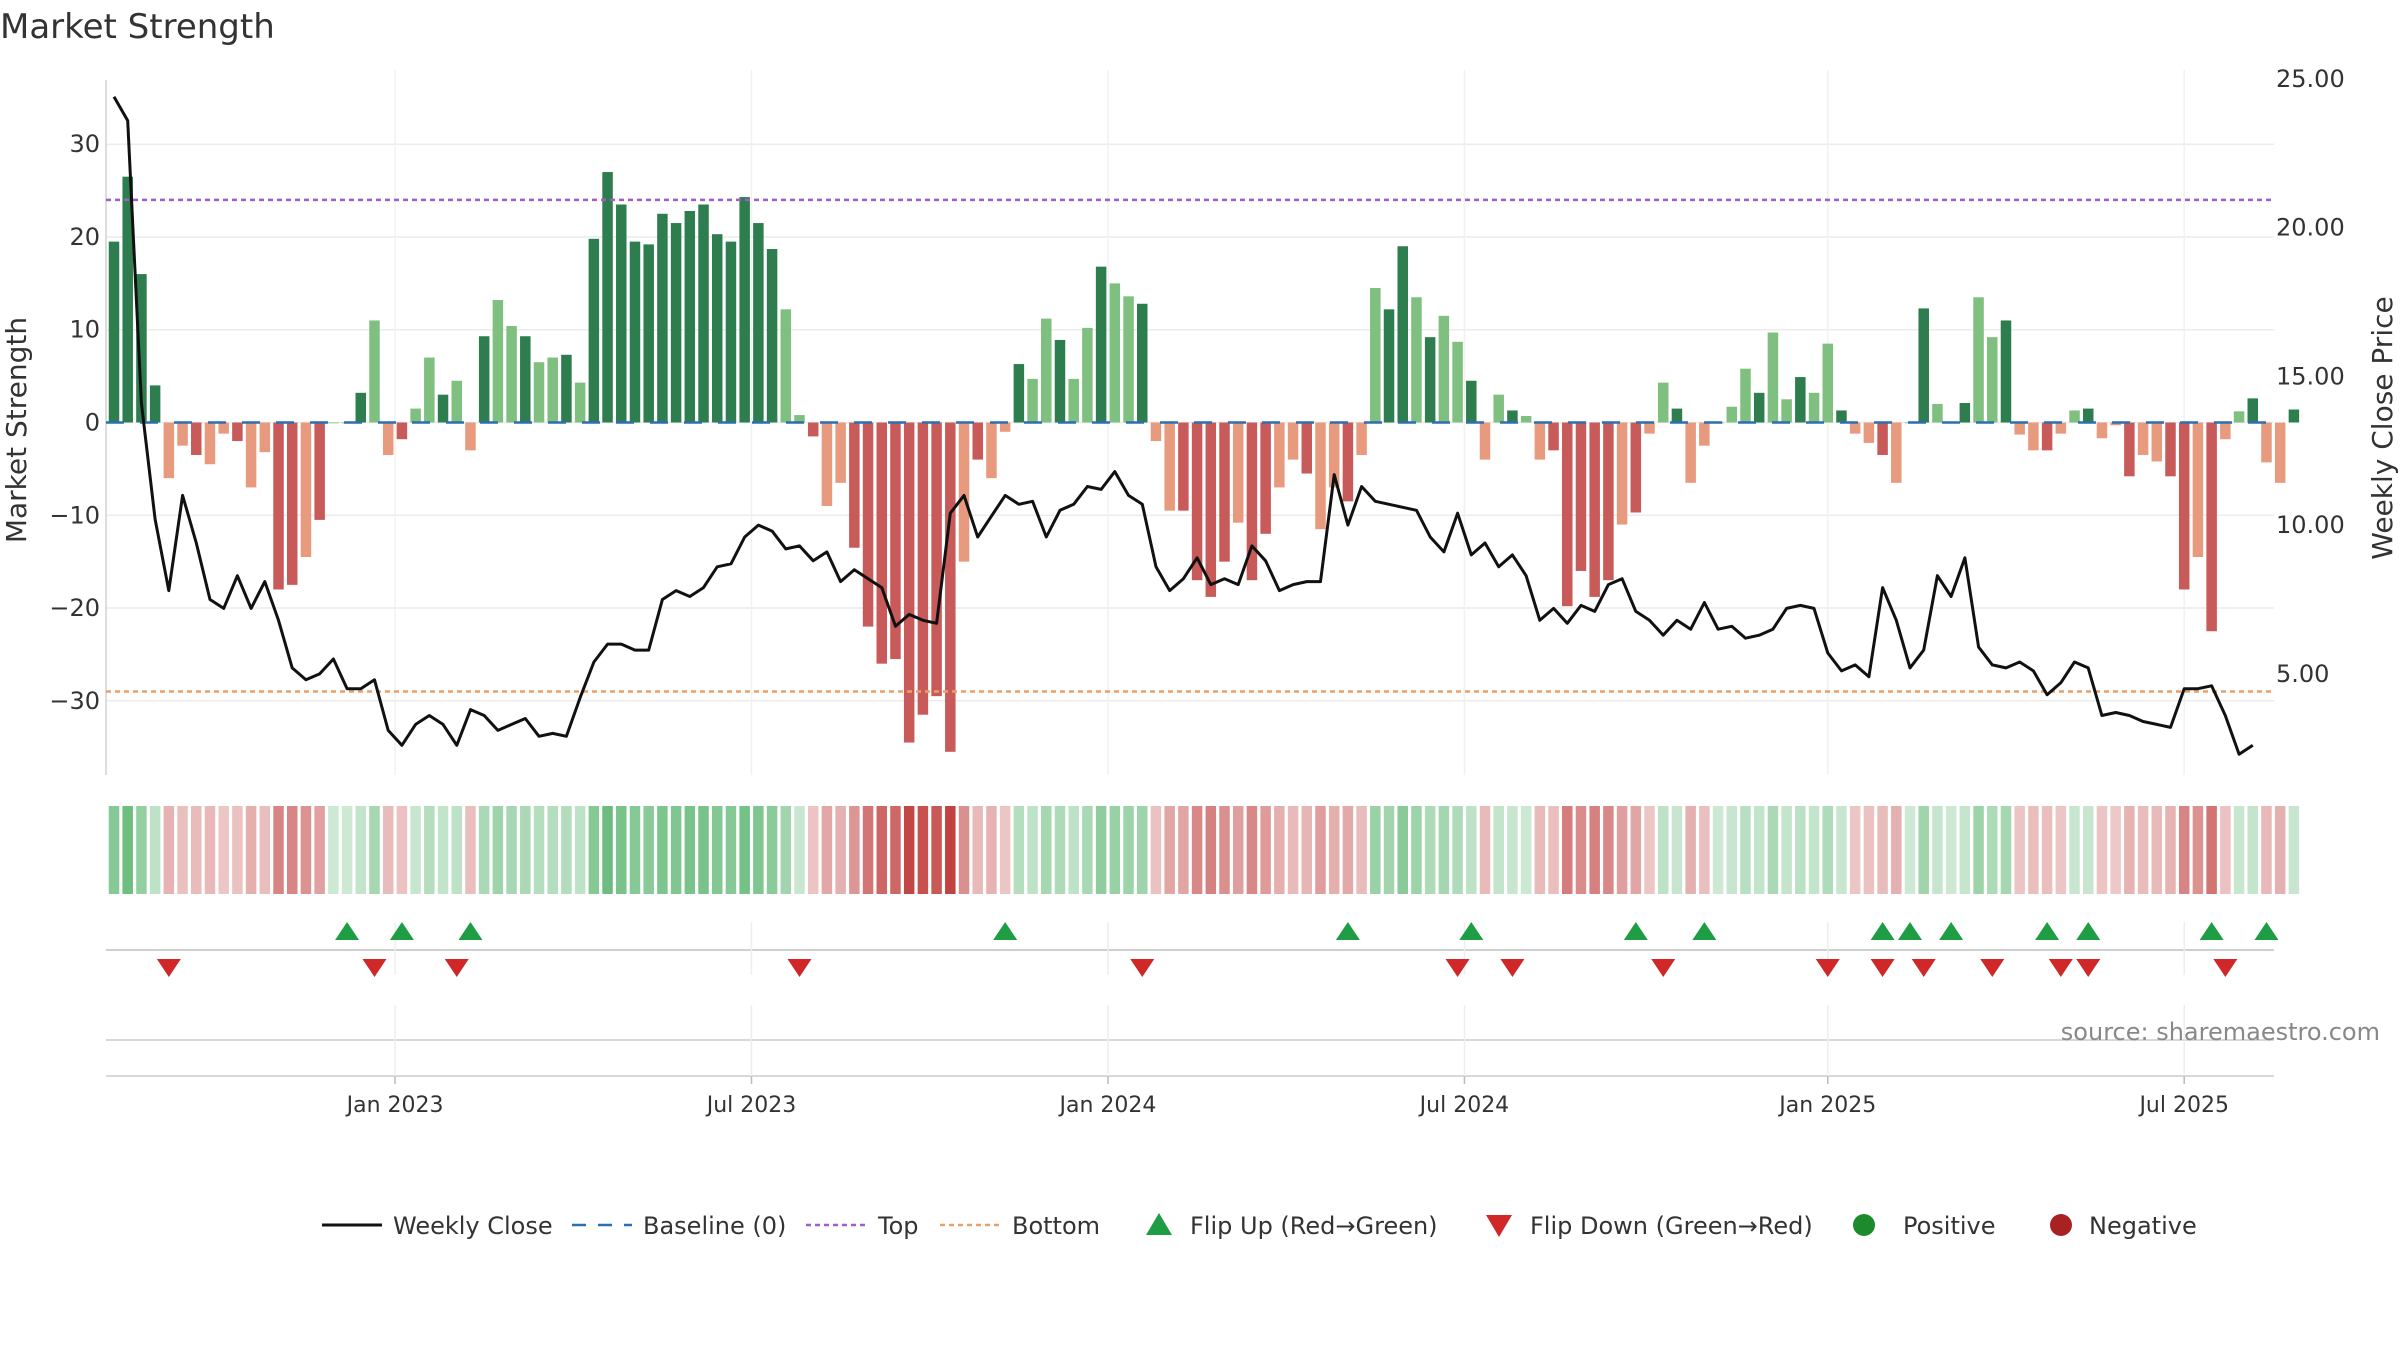  Describe the element at coordinates (74, 422) in the screenshot. I see `y-axis-ticks: 30 20 10 0 −10 −20 −30` at that location.